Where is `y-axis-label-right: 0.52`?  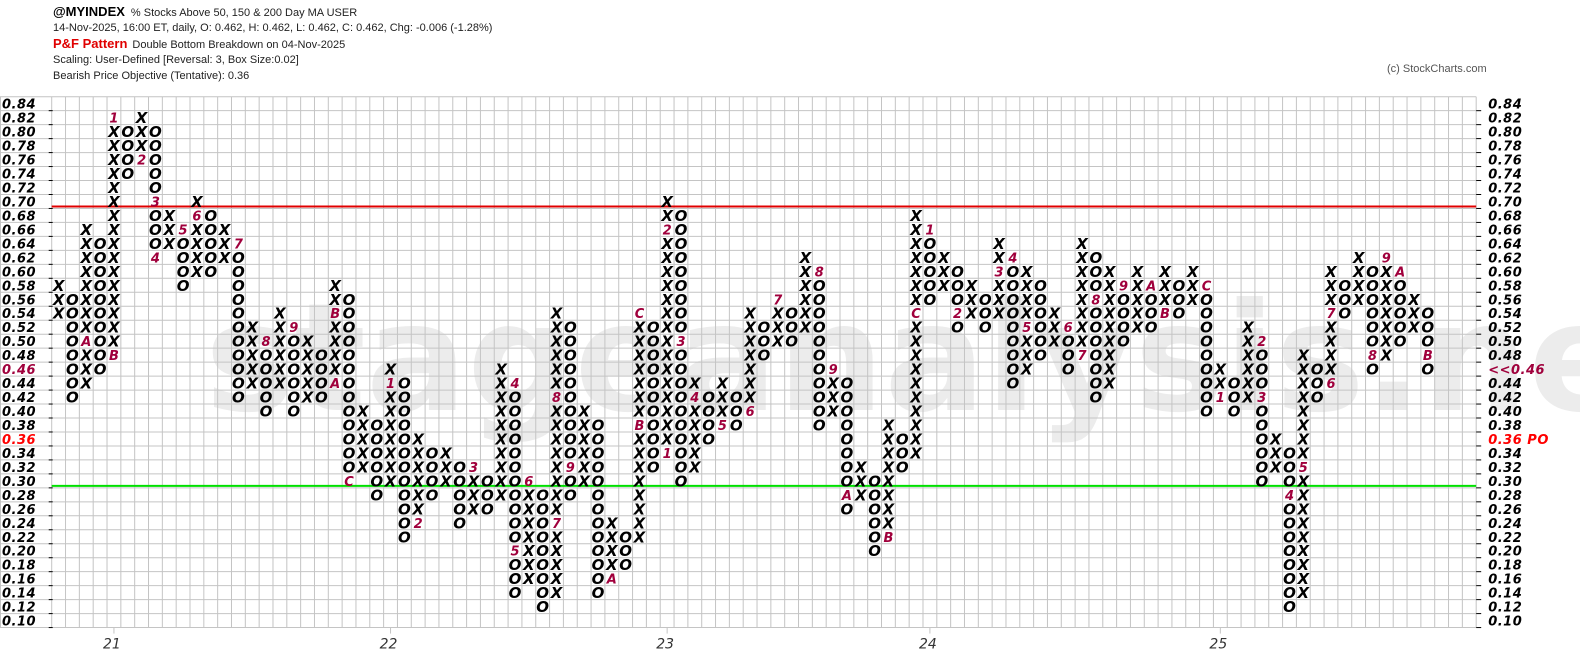 y-axis-label-right: 0.52 is located at coordinates (1505, 328).